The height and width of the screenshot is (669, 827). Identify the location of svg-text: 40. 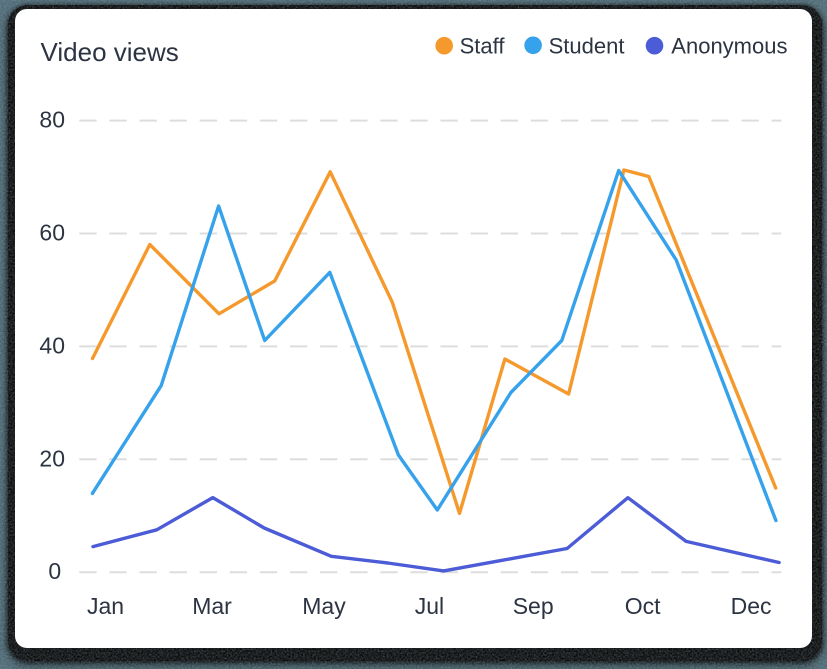
(52, 345).